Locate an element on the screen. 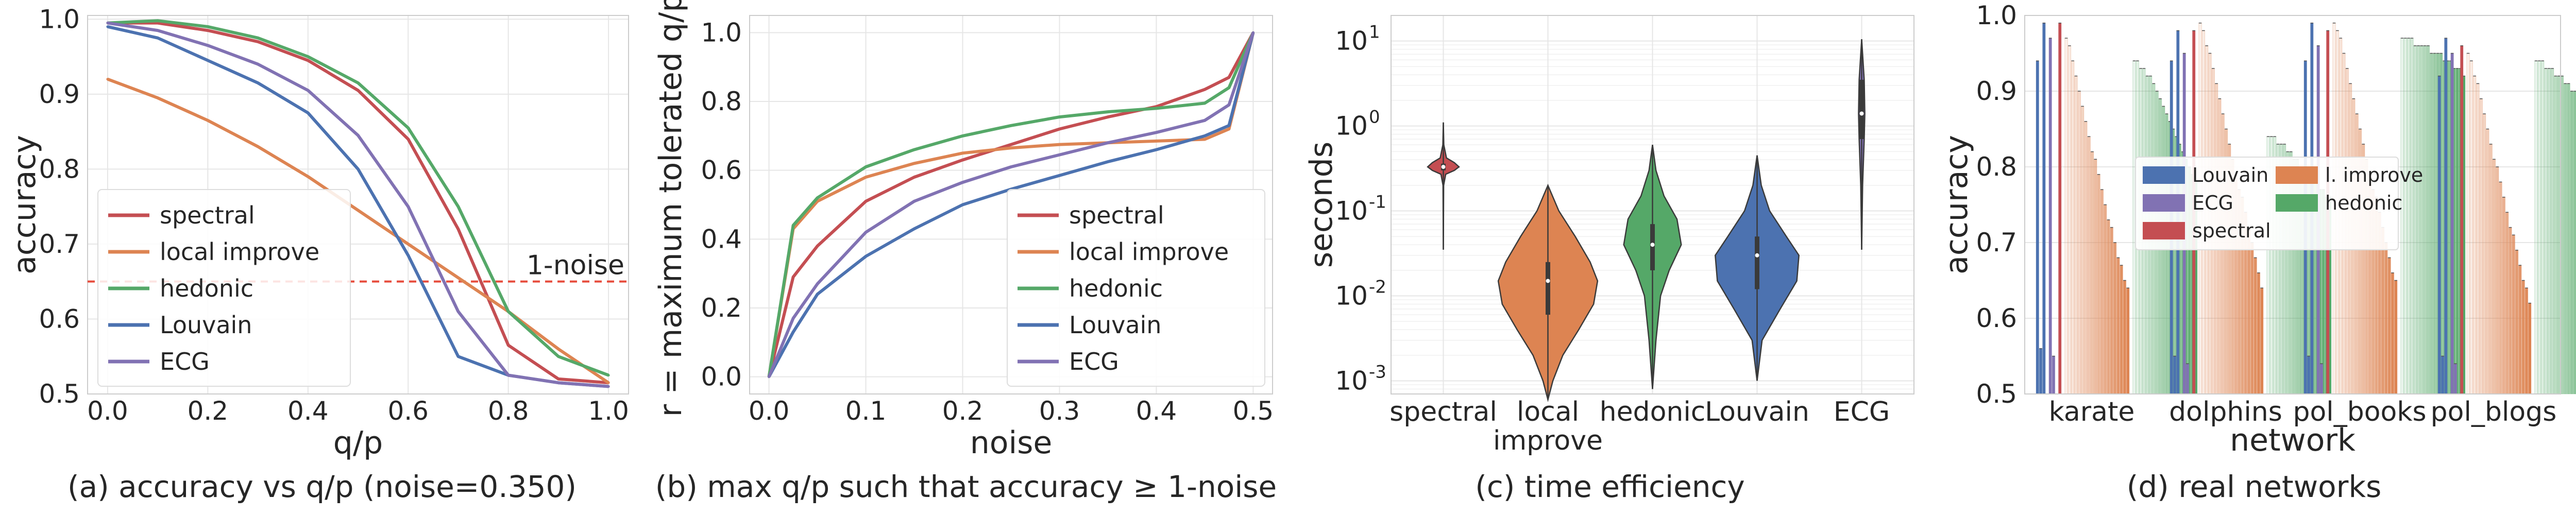  y-tick-exponent: -1 is located at coordinates (1377, 202).